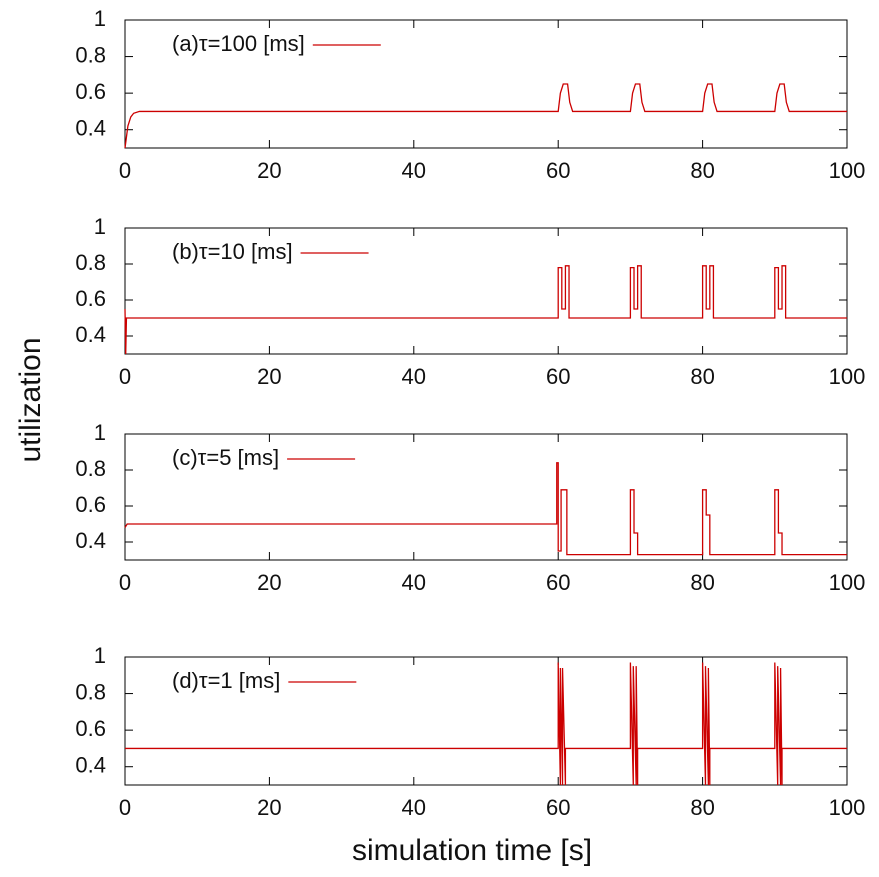  I want to click on legend-label: (a)τ=100 [ms], so click(238, 43).